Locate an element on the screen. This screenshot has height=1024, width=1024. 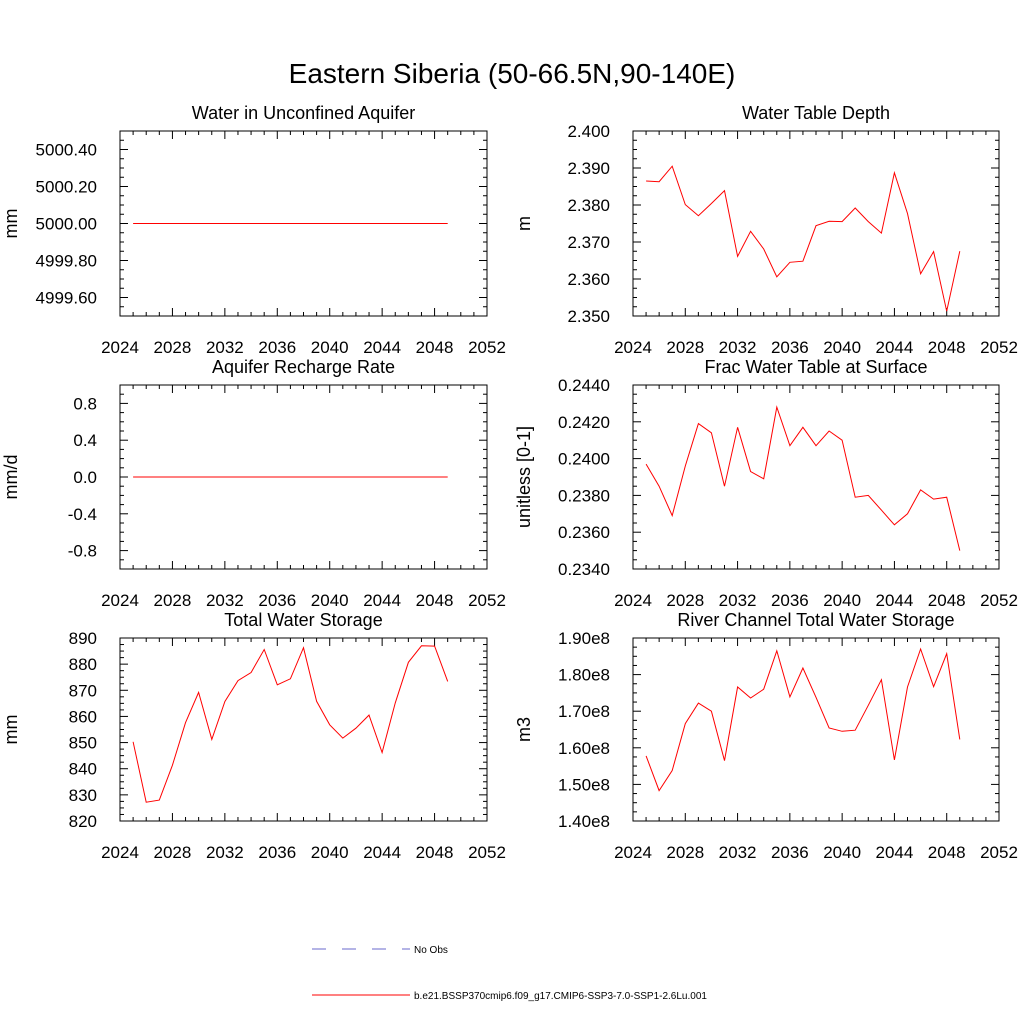
y-tick-label: 860 is located at coordinates (83, 716).